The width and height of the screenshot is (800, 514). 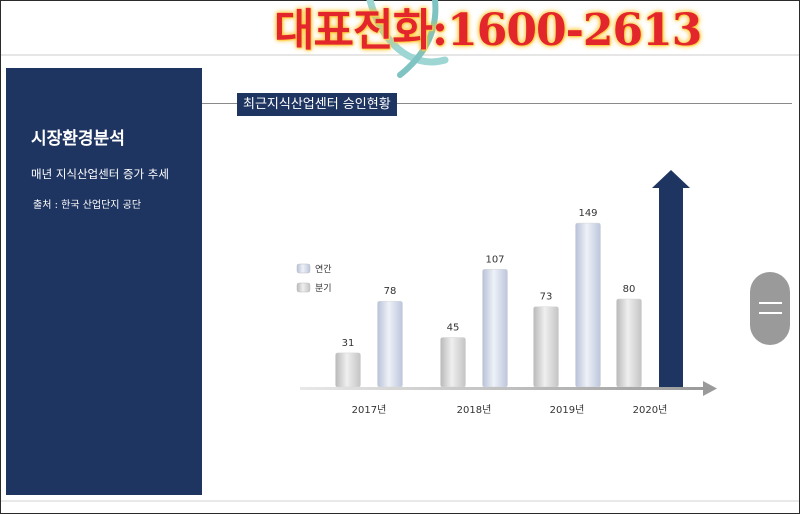 What do you see at coordinates (587, 213) in the screenshot?
I see `data-label: 149` at bounding box center [587, 213].